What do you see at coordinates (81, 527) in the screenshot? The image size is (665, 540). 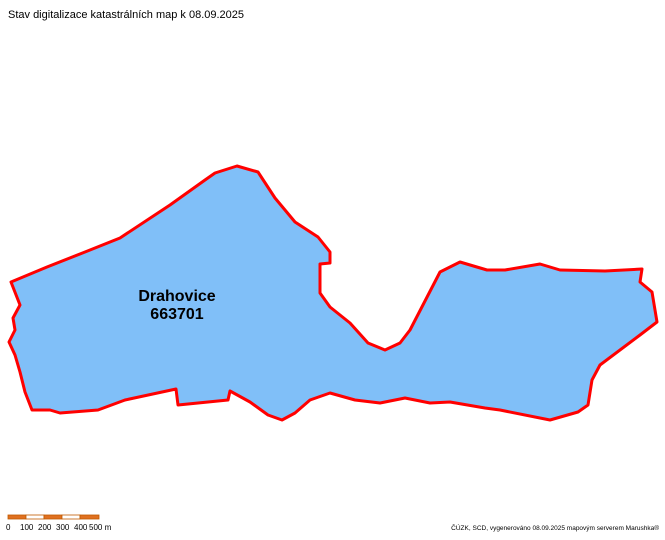 I see `scale-label: 400` at bounding box center [81, 527].